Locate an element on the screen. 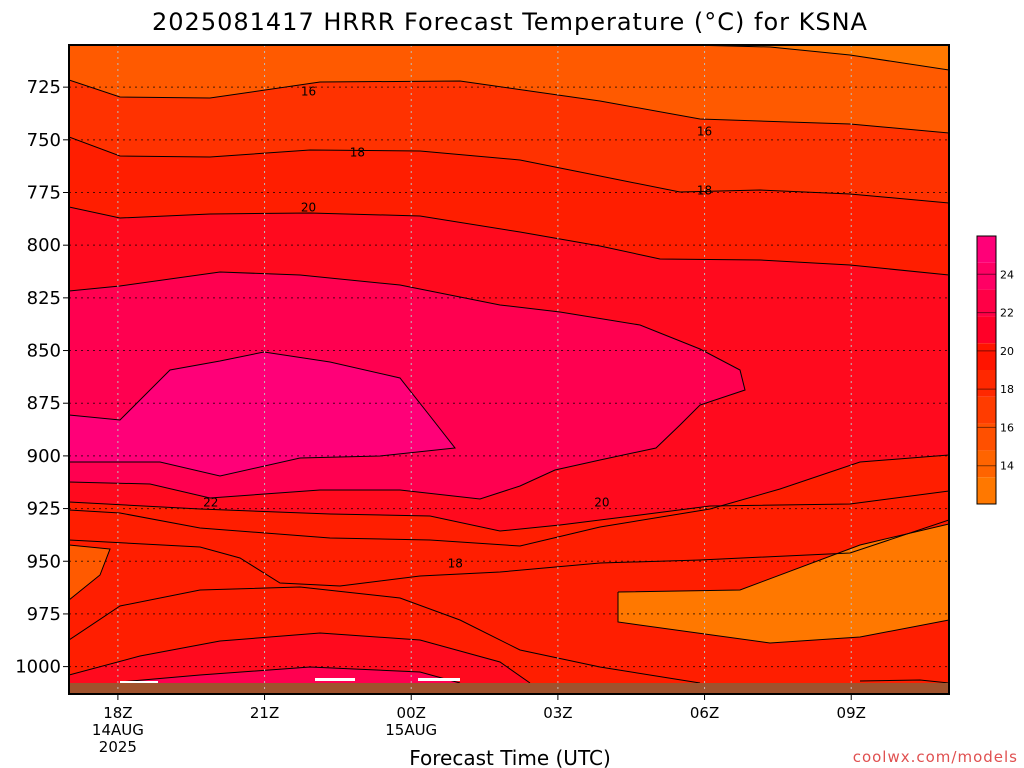 Image resolution: width=1024 pixels, height=768 pixels. y-tick-label: 900 is located at coordinates (44, 456).